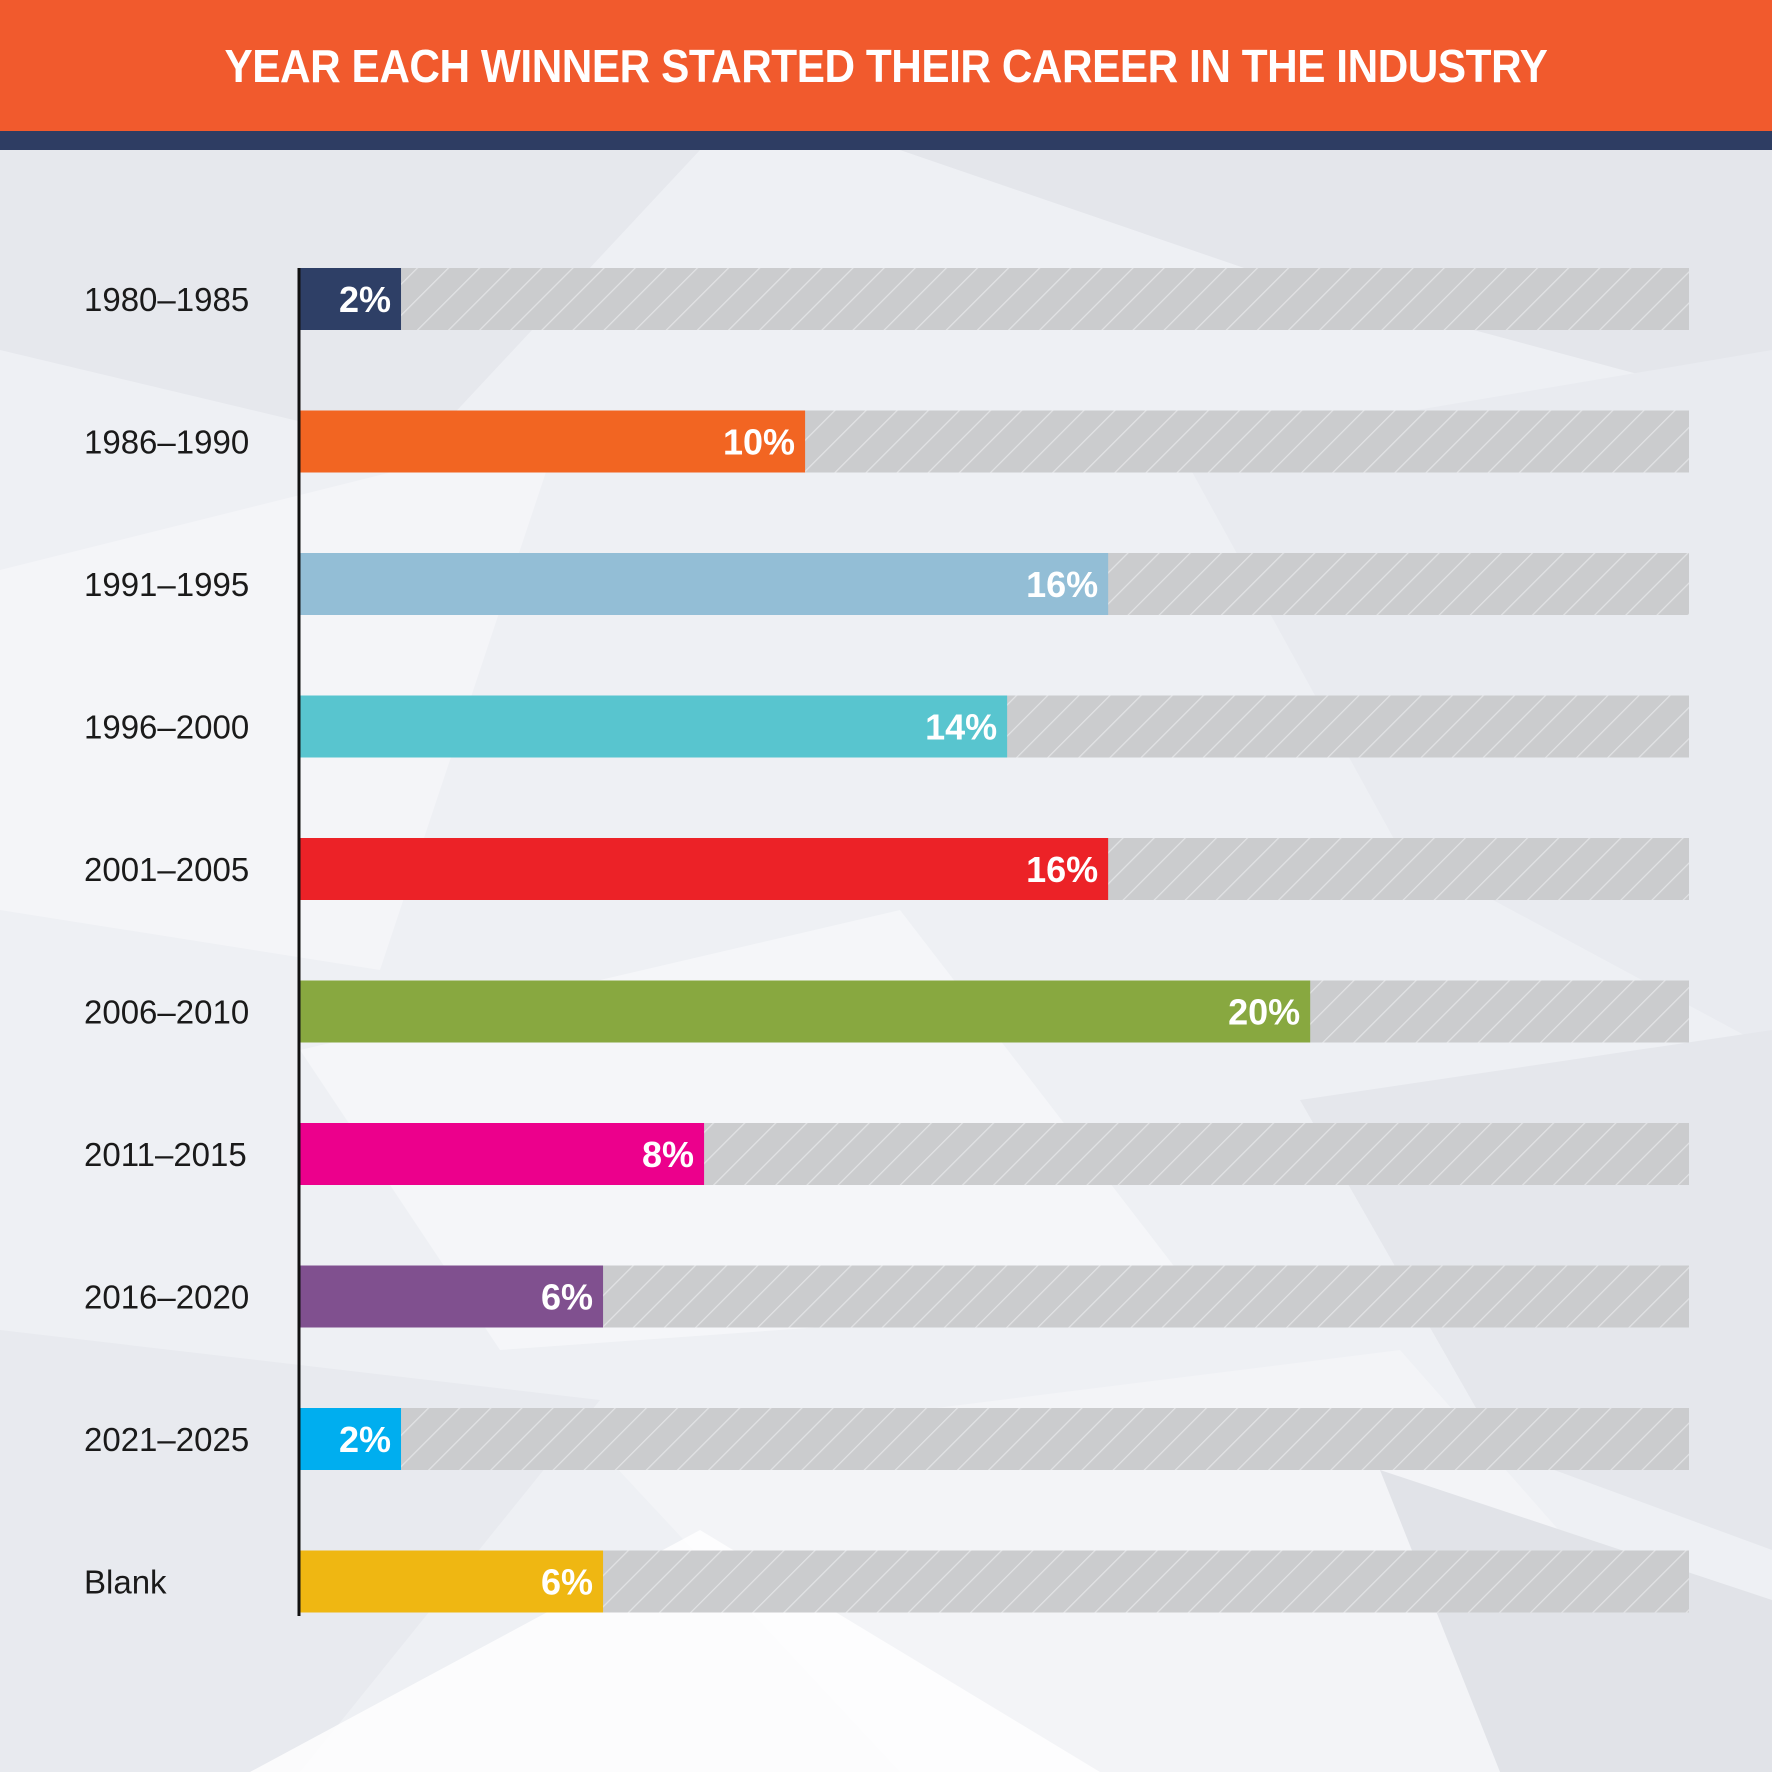 This screenshot has height=1772, width=1772. I want to click on data-label-1991-1995: 16%, so click(1062, 584).